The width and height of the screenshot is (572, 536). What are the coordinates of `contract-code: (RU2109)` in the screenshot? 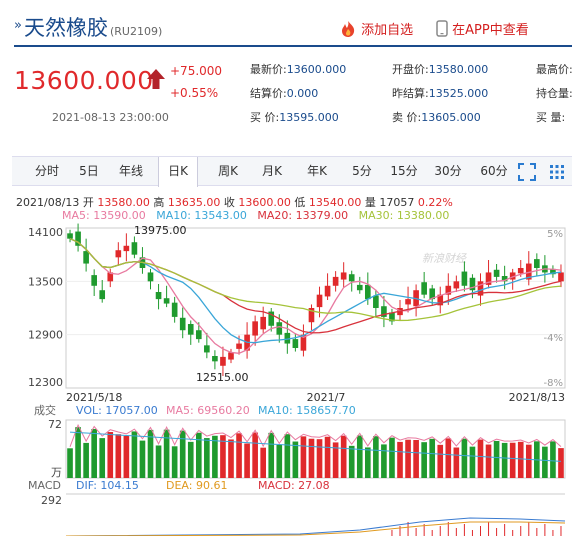 It's located at (136, 31).